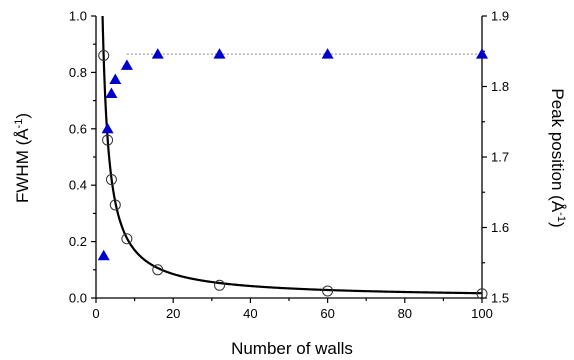 The width and height of the screenshot is (574, 360). Describe the element at coordinates (327, 313) in the screenshot. I see `x-tick-label: 60` at that location.